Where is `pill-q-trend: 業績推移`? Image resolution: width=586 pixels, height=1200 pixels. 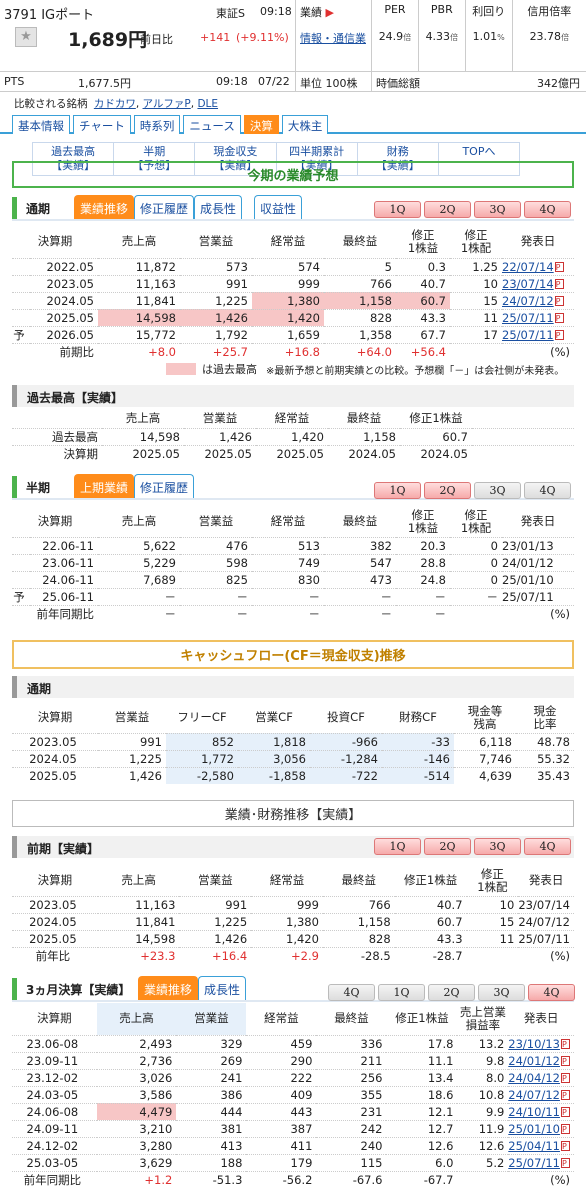 pill-q-trend: 業績推移 is located at coordinates (168, 988).